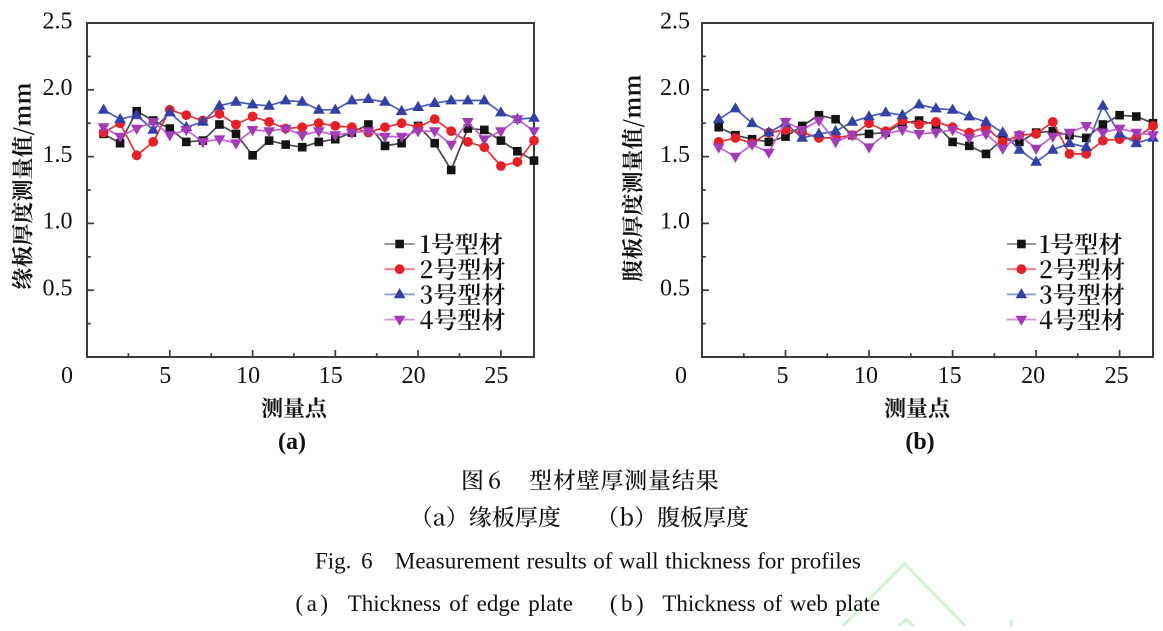 The height and width of the screenshot is (631, 1163). I want to click on svg-text: Fig. 6, so click(344, 561).